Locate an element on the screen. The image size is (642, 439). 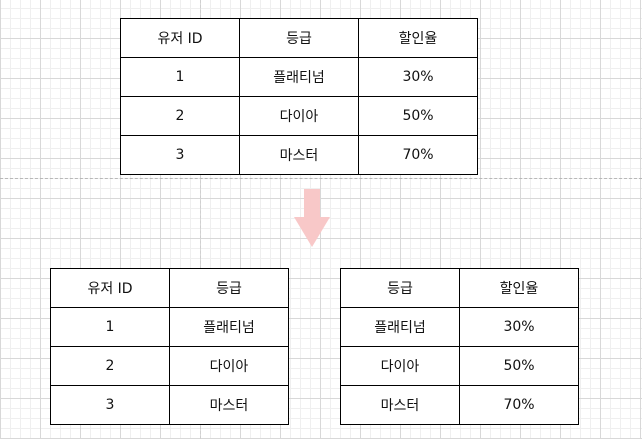
table-row: 다이아 50% is located at coordinates (459, 366).